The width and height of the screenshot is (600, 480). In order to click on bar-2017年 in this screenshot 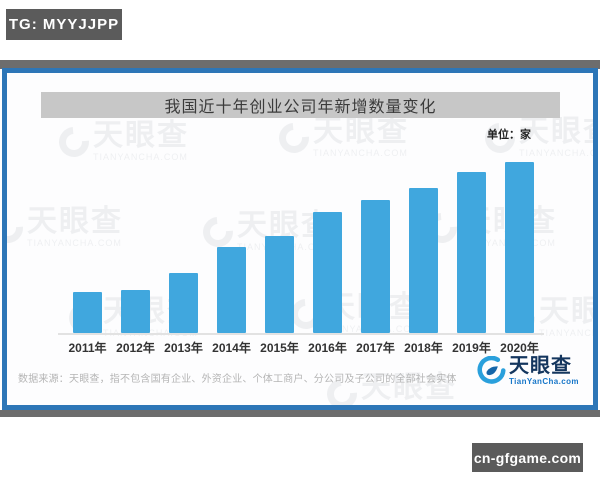, I will do `click(375, 266)`.